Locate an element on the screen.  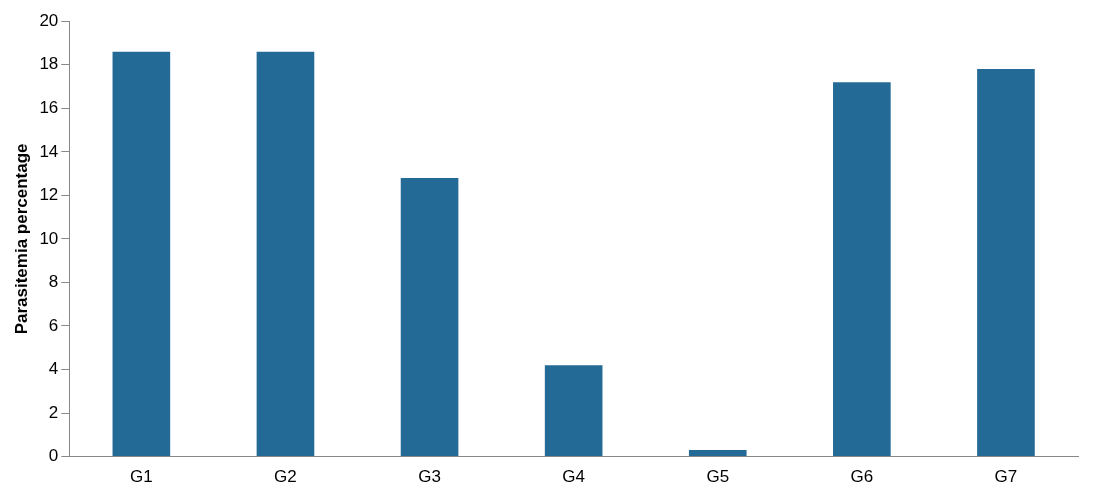
y-tick-label: 6 is located at coordinates (53, 325).